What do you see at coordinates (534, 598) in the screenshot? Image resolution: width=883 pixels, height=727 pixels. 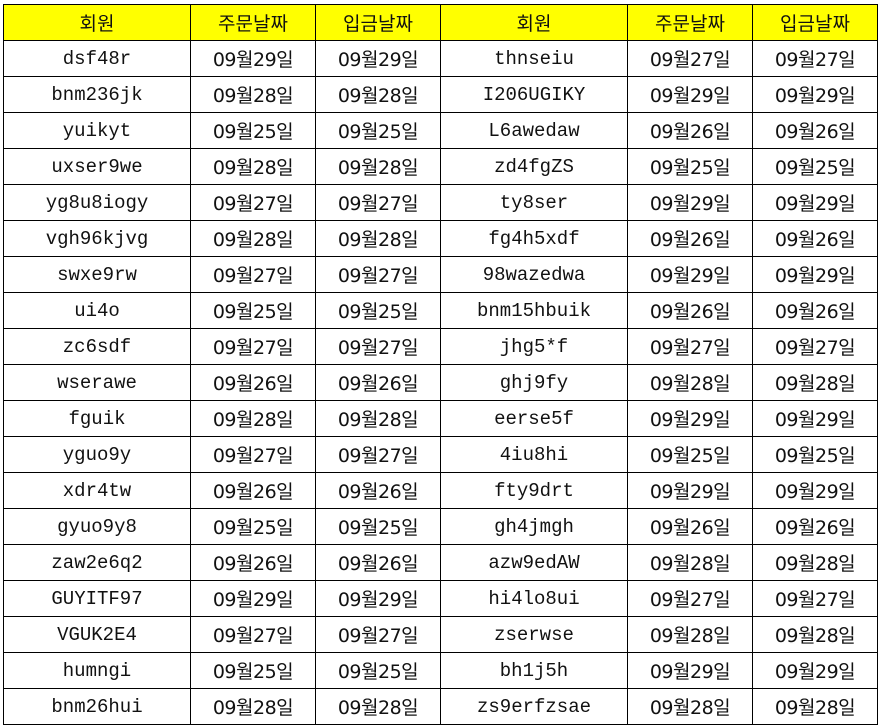 I see `member-cell: hi4lo8ui` at bounding box center [534, 598].